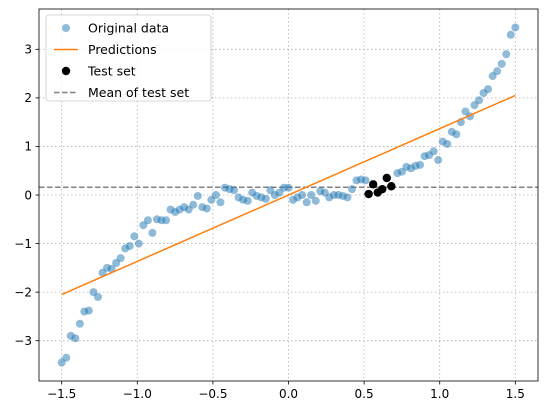 This screenshot has width=546, height=413. What do you see at coordinates (28, 147) in the screenshot?
I see `y-tick-label: 1` at bounding box center [28, 147].